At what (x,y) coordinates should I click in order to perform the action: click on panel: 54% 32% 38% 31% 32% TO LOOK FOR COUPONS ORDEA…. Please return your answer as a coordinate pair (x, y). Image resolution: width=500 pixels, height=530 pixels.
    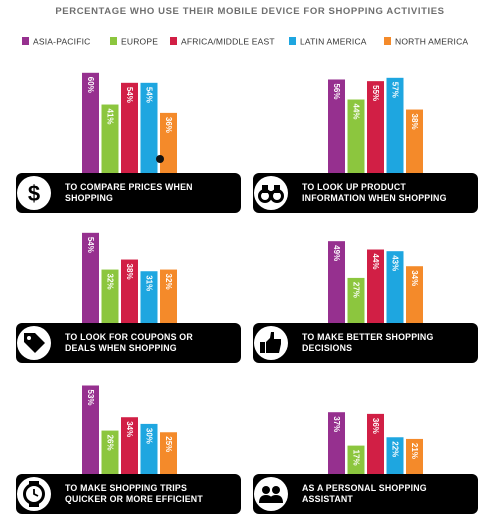
    Looking at the image, I should click on (128, 297).